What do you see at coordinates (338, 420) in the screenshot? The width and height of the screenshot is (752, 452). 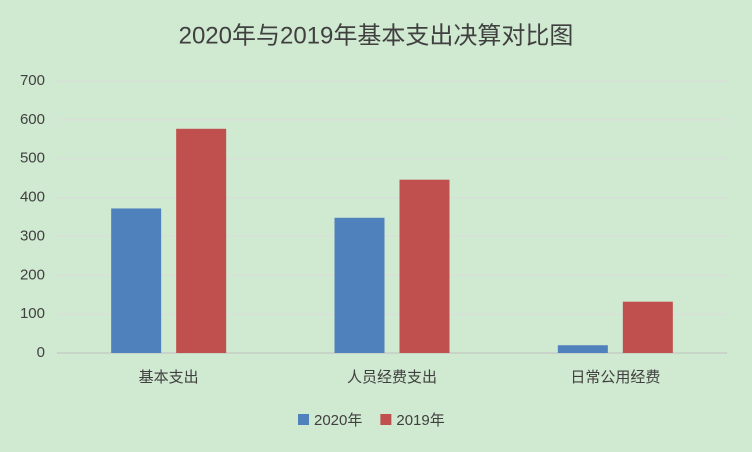 I see `legend-label: 2020年` at bounding box center [338, 420].